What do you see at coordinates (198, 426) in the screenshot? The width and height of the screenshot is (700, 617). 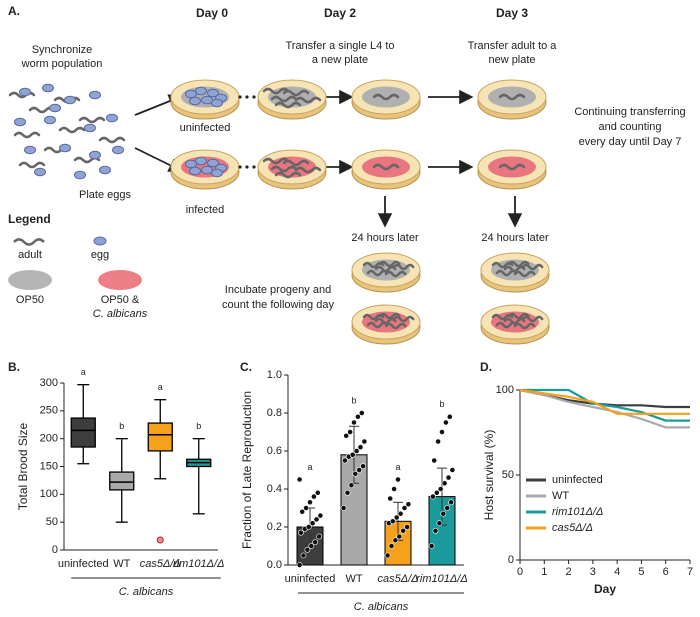 I see `sig-letter: b` at bounding box center [198, 426].